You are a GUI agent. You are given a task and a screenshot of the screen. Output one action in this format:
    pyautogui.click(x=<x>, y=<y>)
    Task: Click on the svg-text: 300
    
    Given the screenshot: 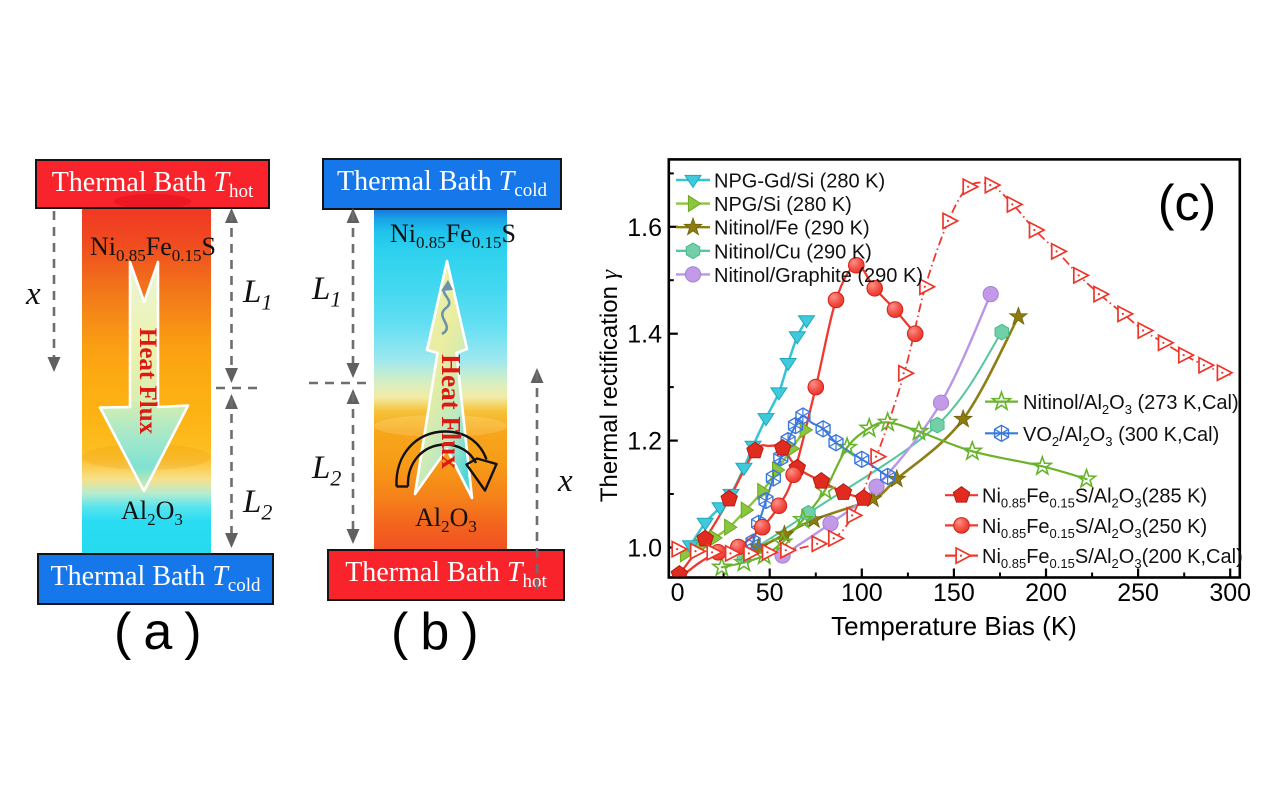 What is the action you would take?
    pyautogui.click(x=1230, y=593)
    